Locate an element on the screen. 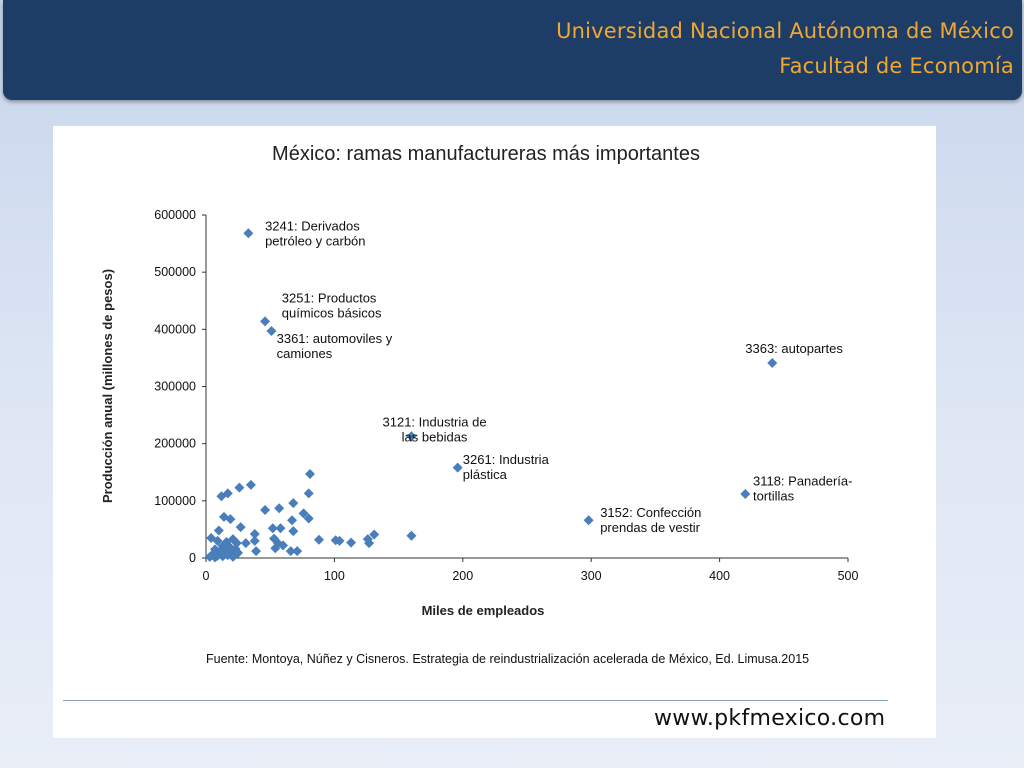 The width and height of the screenshot is (1024, 768). y-tick-label: 600000 is located at coordinates (175, 215).